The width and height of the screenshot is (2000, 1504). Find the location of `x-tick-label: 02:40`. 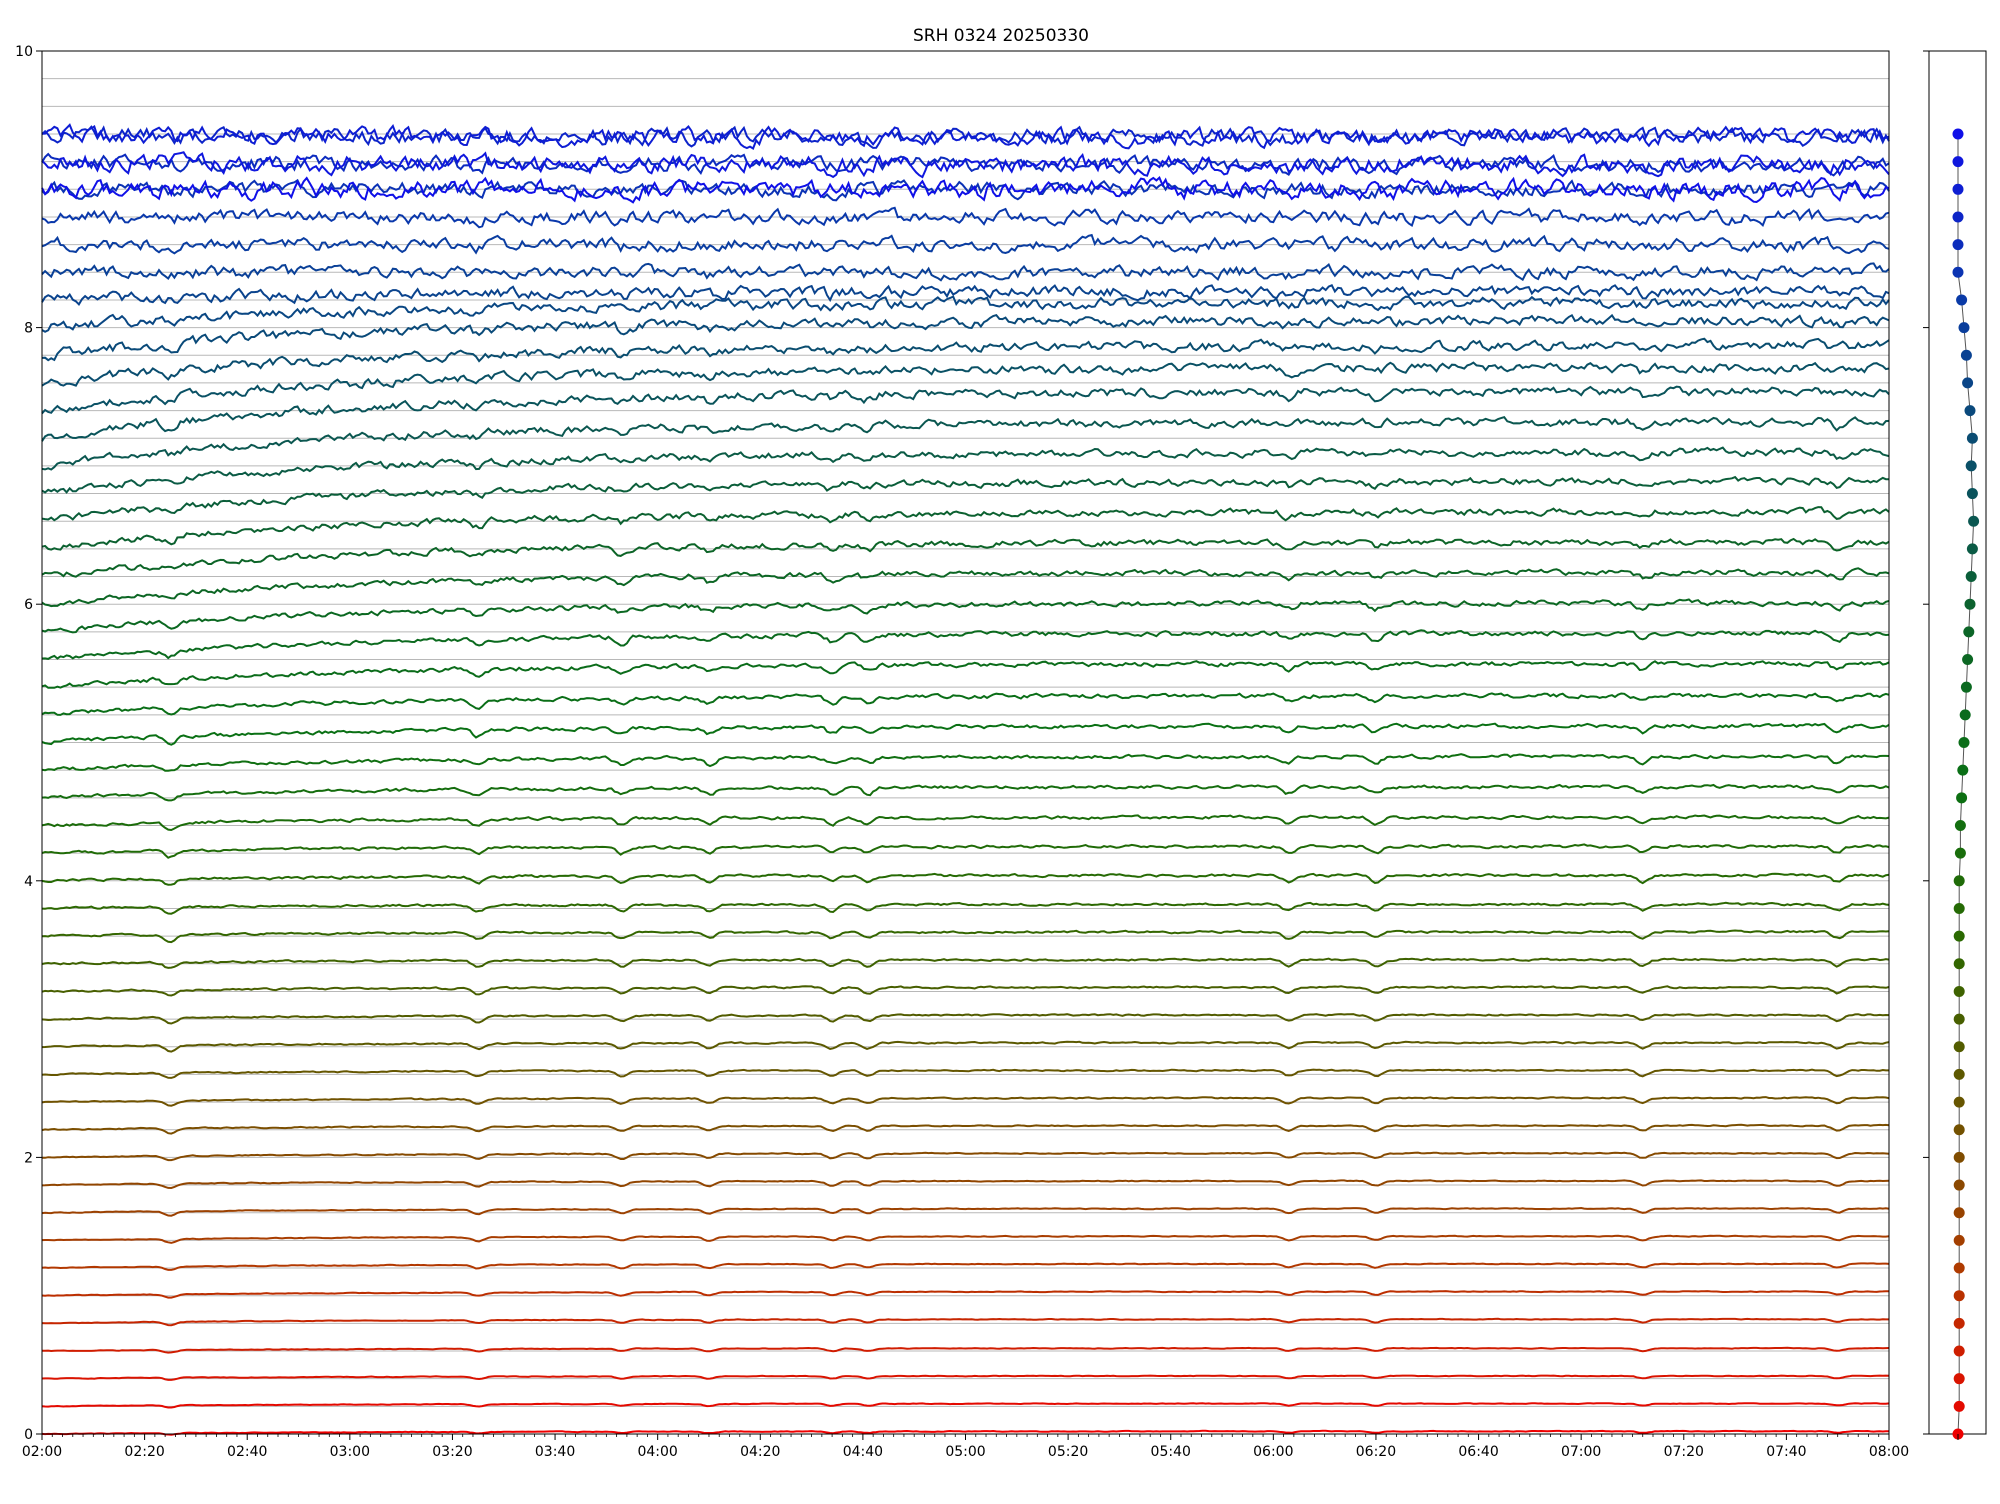

x-tick-label: 02:40 is located at coordinates (247, 1452).